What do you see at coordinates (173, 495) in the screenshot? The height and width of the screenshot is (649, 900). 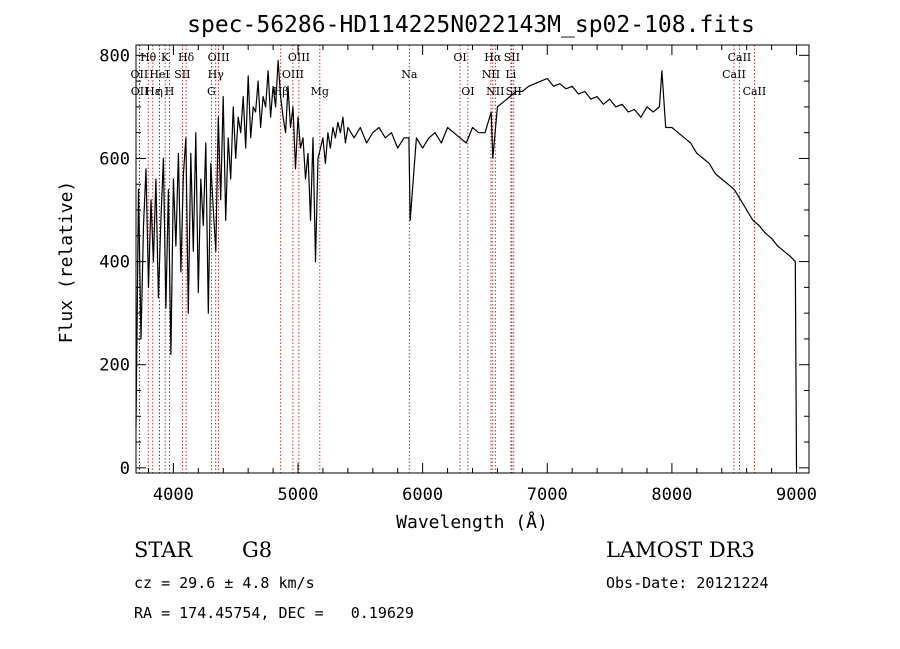 I see `x-tick-label: 4000` at bounding box center [173, 495].